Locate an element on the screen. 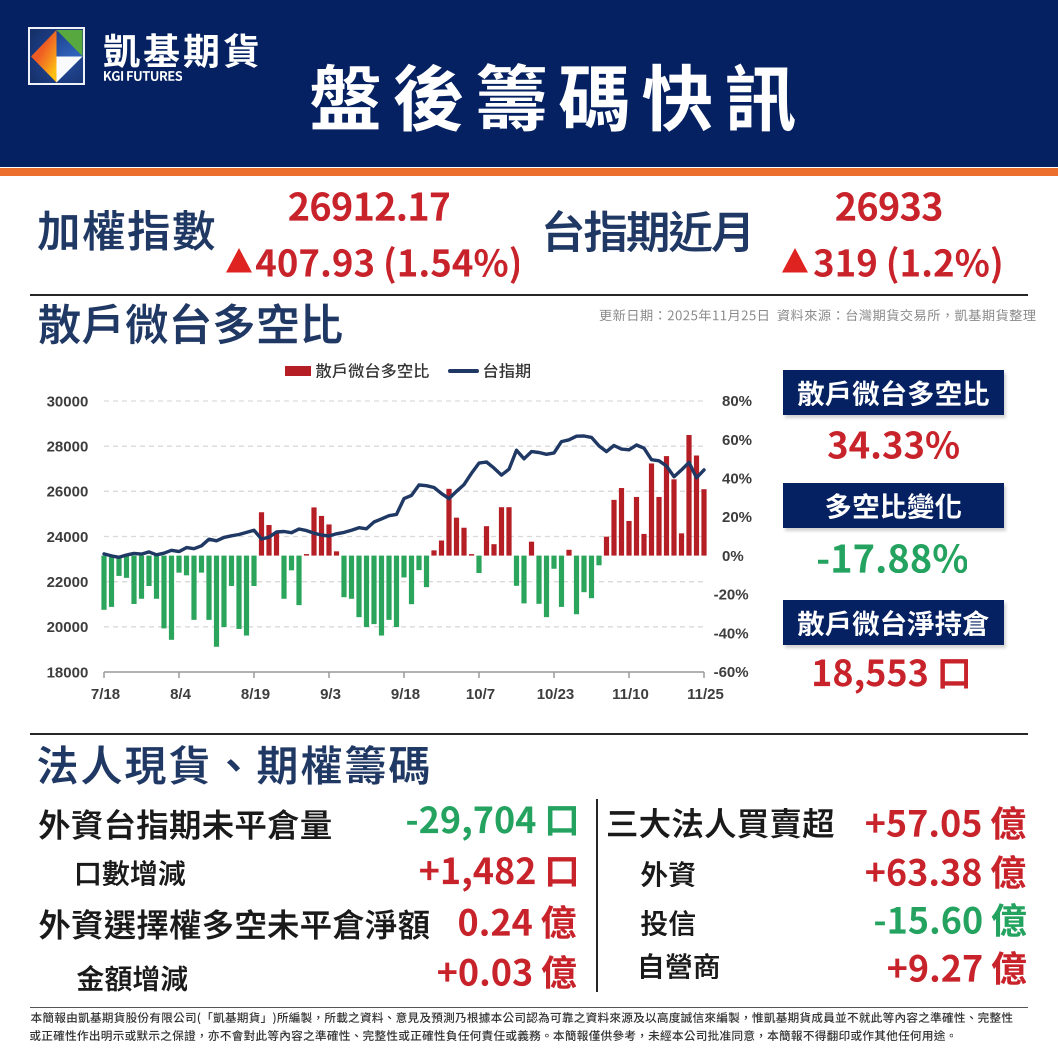  svg-text: 20000 is located at coordinates (68, 627).